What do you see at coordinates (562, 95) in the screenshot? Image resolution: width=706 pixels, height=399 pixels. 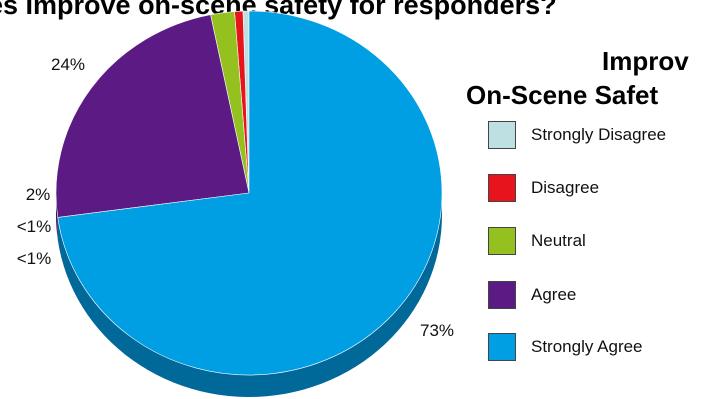 I see `legend-title-line-2: On-Scene Safet` at bounding box center [562, 95].